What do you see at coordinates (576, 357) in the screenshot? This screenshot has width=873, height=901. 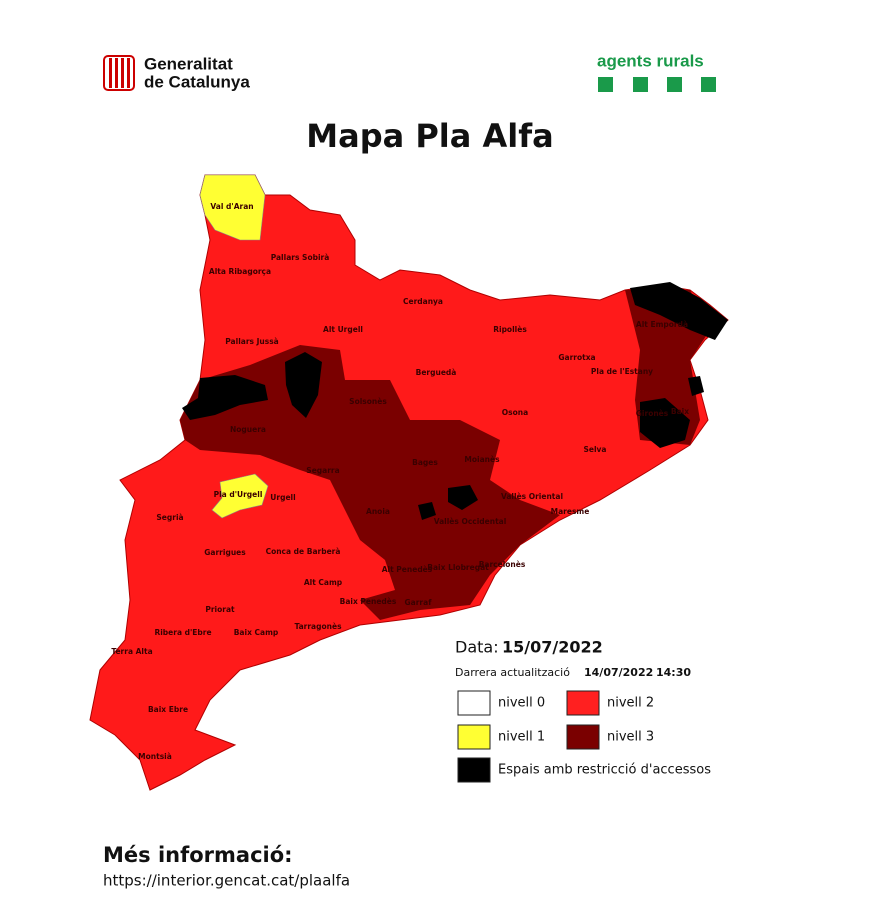 I see `region-label: Garrotxa` at bounding box center [576, 357].